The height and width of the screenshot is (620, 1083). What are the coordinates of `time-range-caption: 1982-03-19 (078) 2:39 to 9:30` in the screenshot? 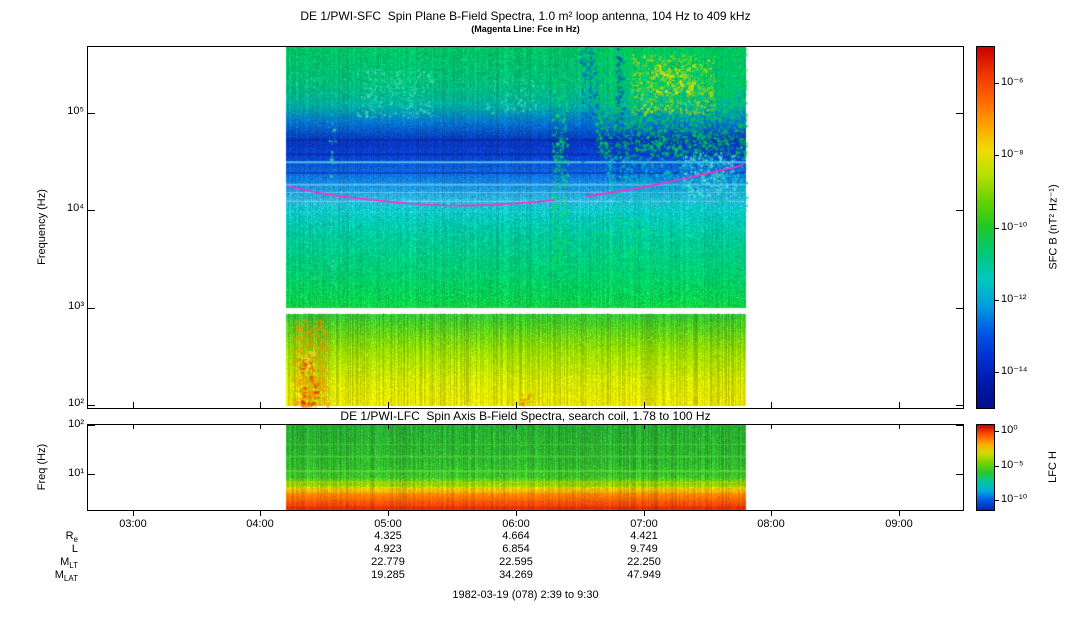 It's located at (525, 595).